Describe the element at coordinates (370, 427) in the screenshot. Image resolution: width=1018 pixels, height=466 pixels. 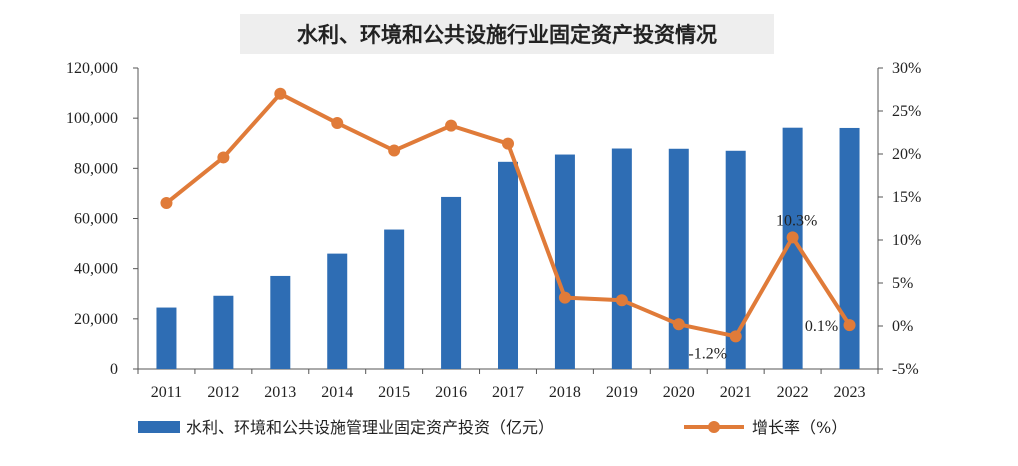
I see `legend-bar-label: 水利、环境和公共设施管理业固定资产投资（亿元）` at that location.